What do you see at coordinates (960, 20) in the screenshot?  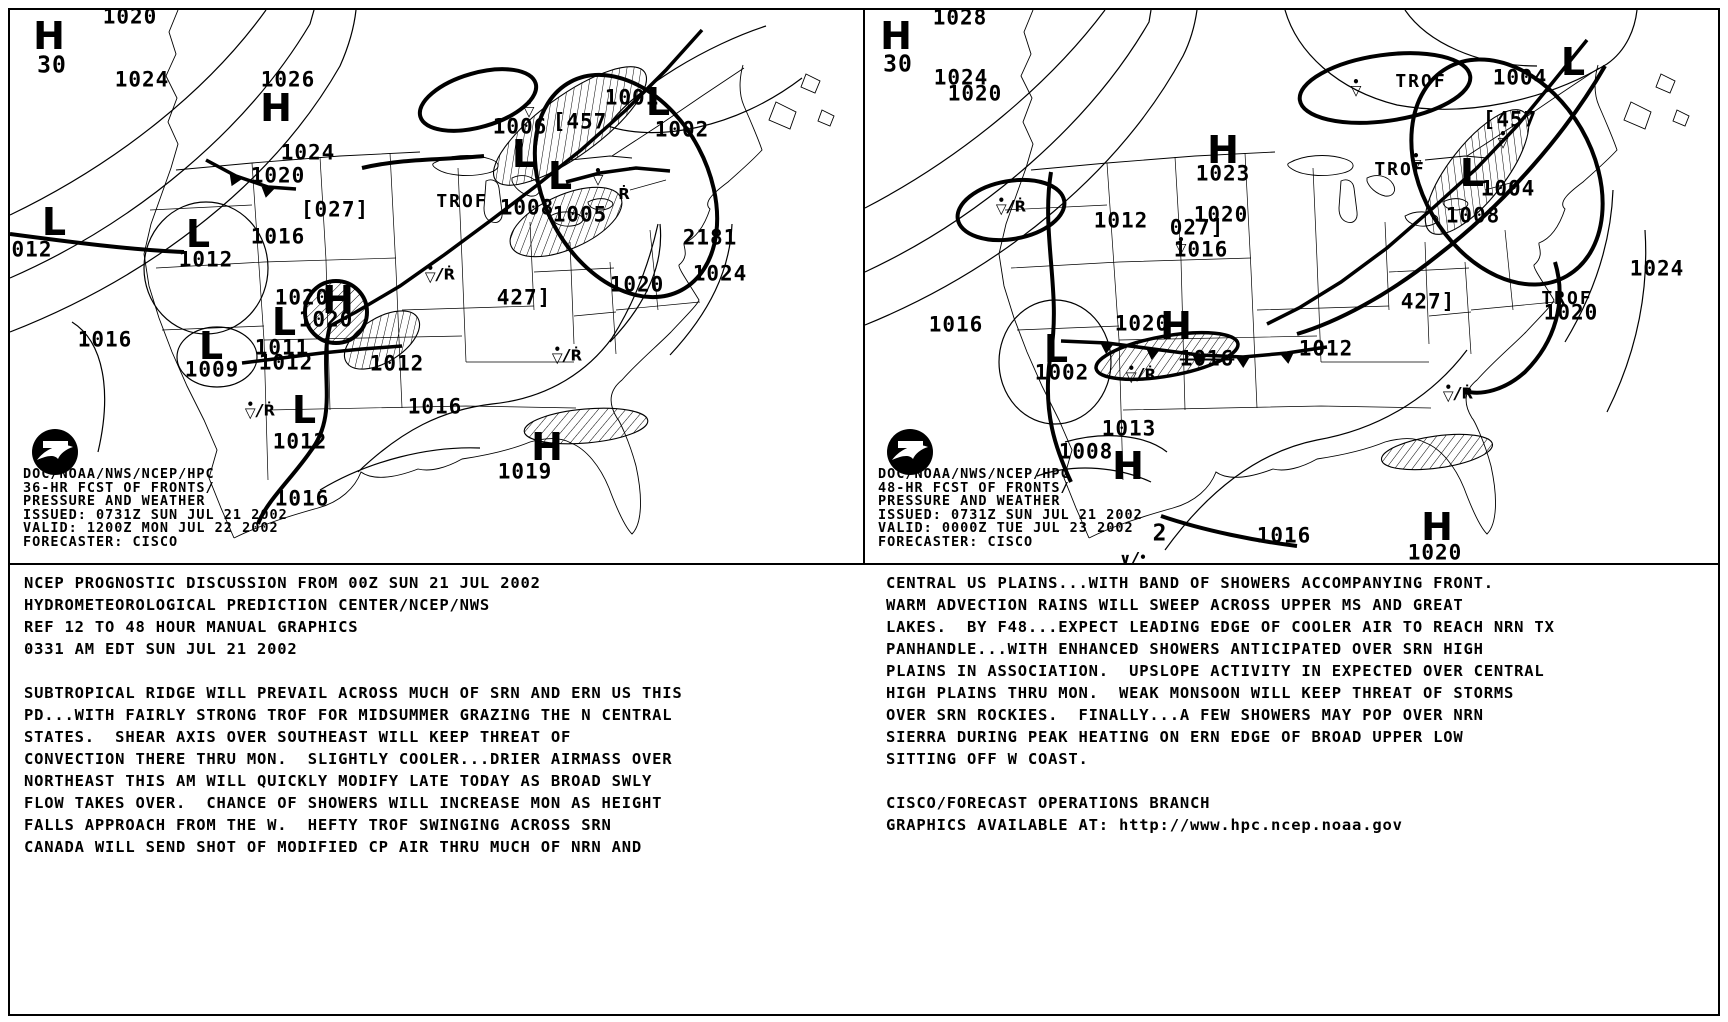 I see `pressure-value-label: 1028` at bounding box center [960, 20].